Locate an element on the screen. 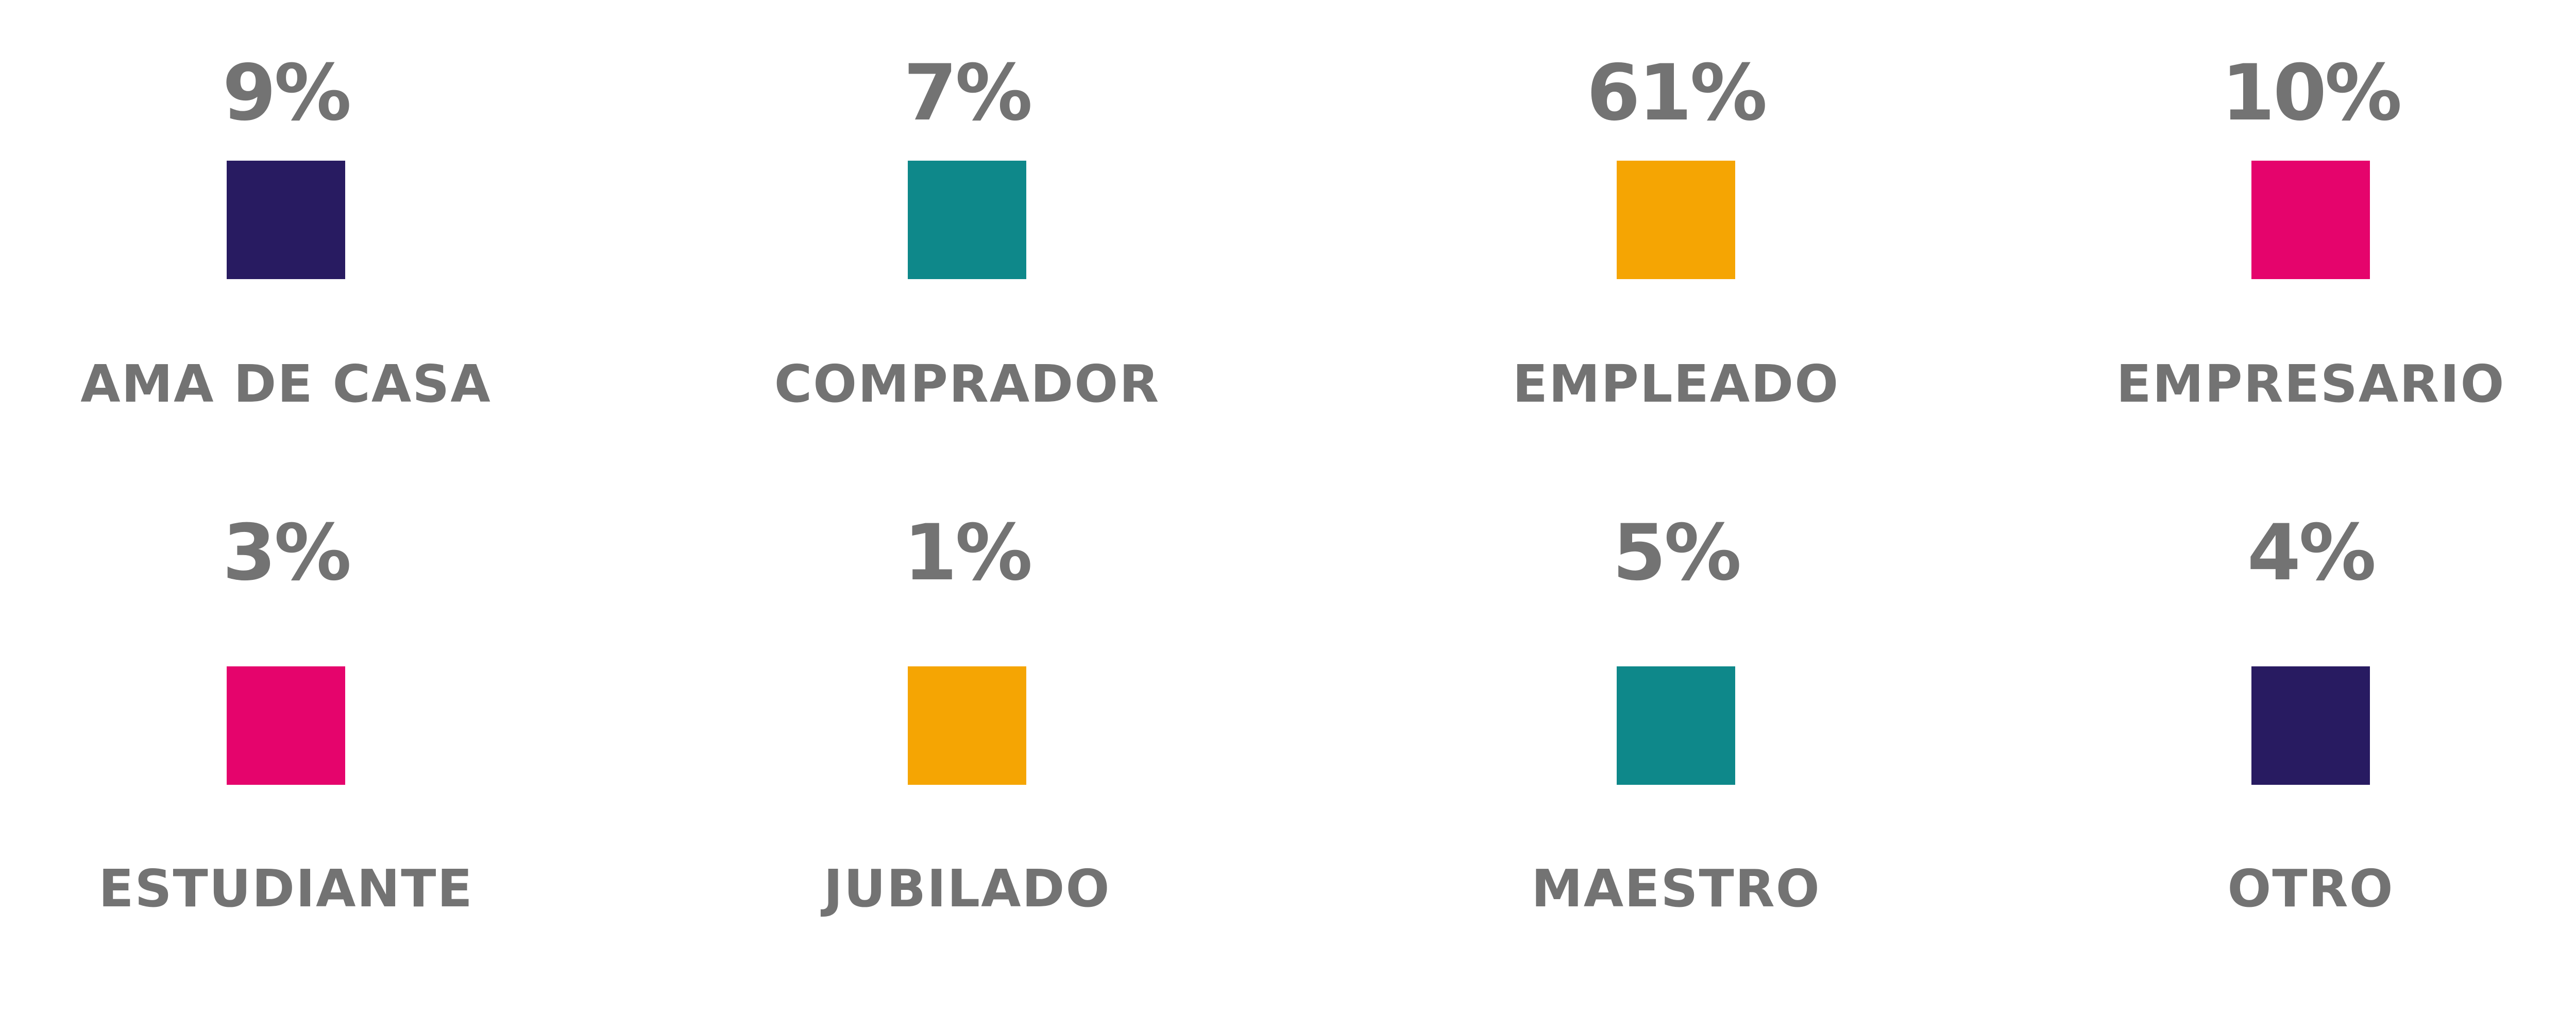 This screenshot has height=1015, width=2576. category-label: EMPRESARIO is located at coordinates (2310, 384).